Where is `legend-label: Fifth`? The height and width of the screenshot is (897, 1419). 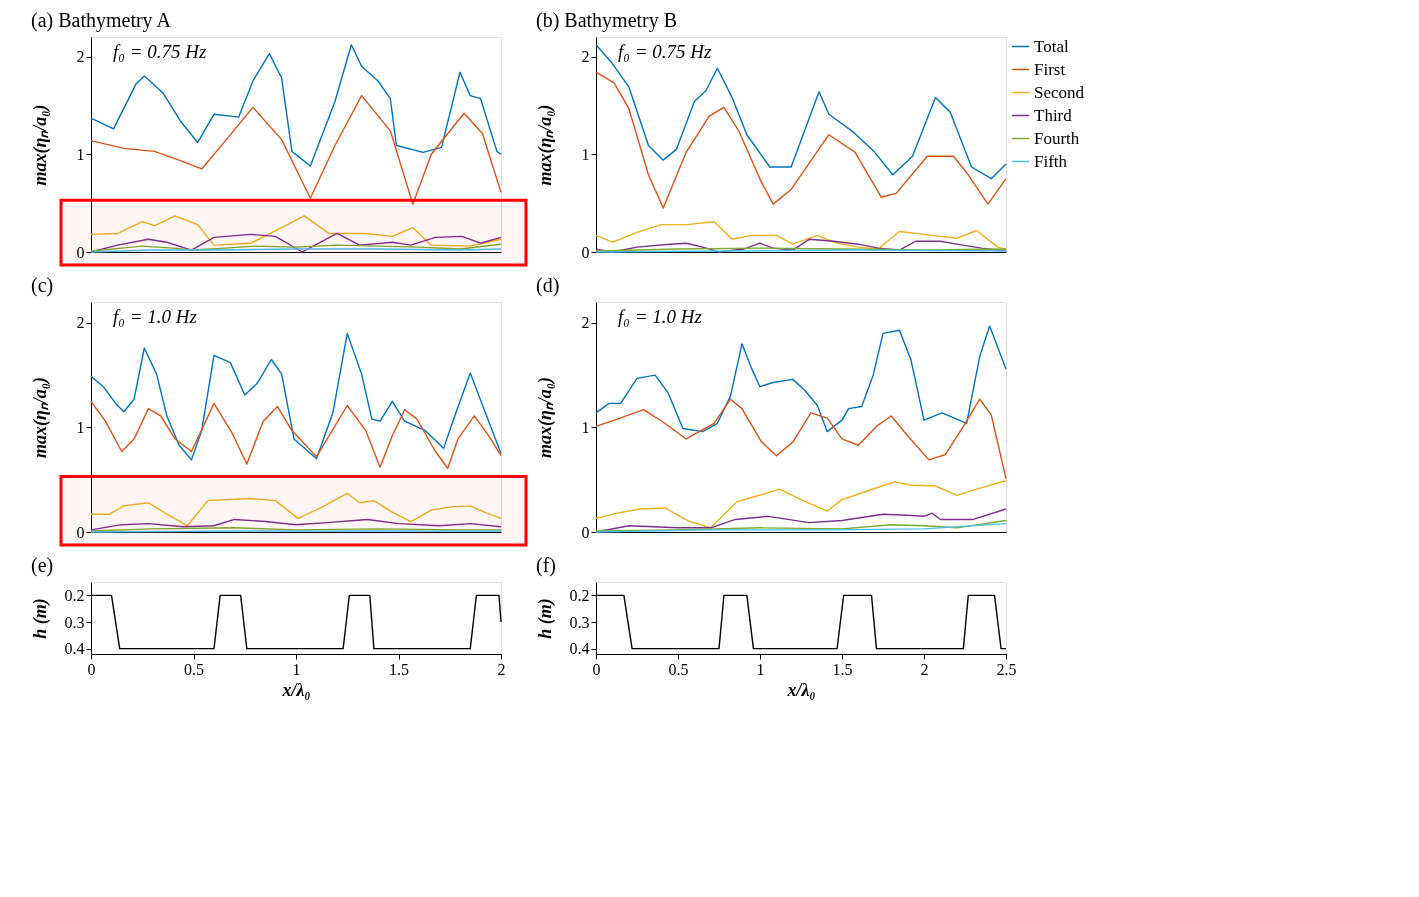 legend-label: Fifth is located at coordinates (1051, 161).